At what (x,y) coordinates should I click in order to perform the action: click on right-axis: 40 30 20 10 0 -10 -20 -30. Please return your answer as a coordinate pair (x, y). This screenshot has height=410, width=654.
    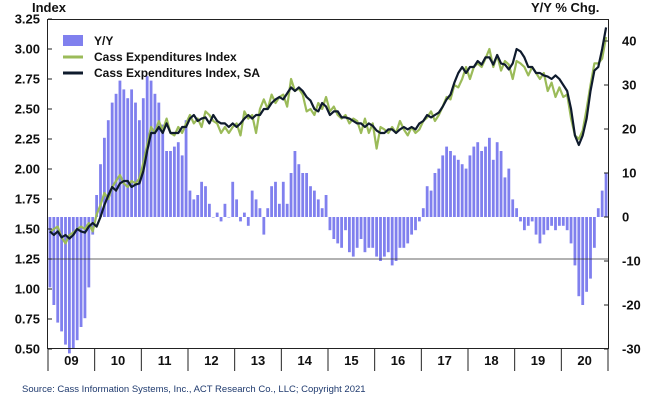
    Looking at the image, I should click on (622, 195).